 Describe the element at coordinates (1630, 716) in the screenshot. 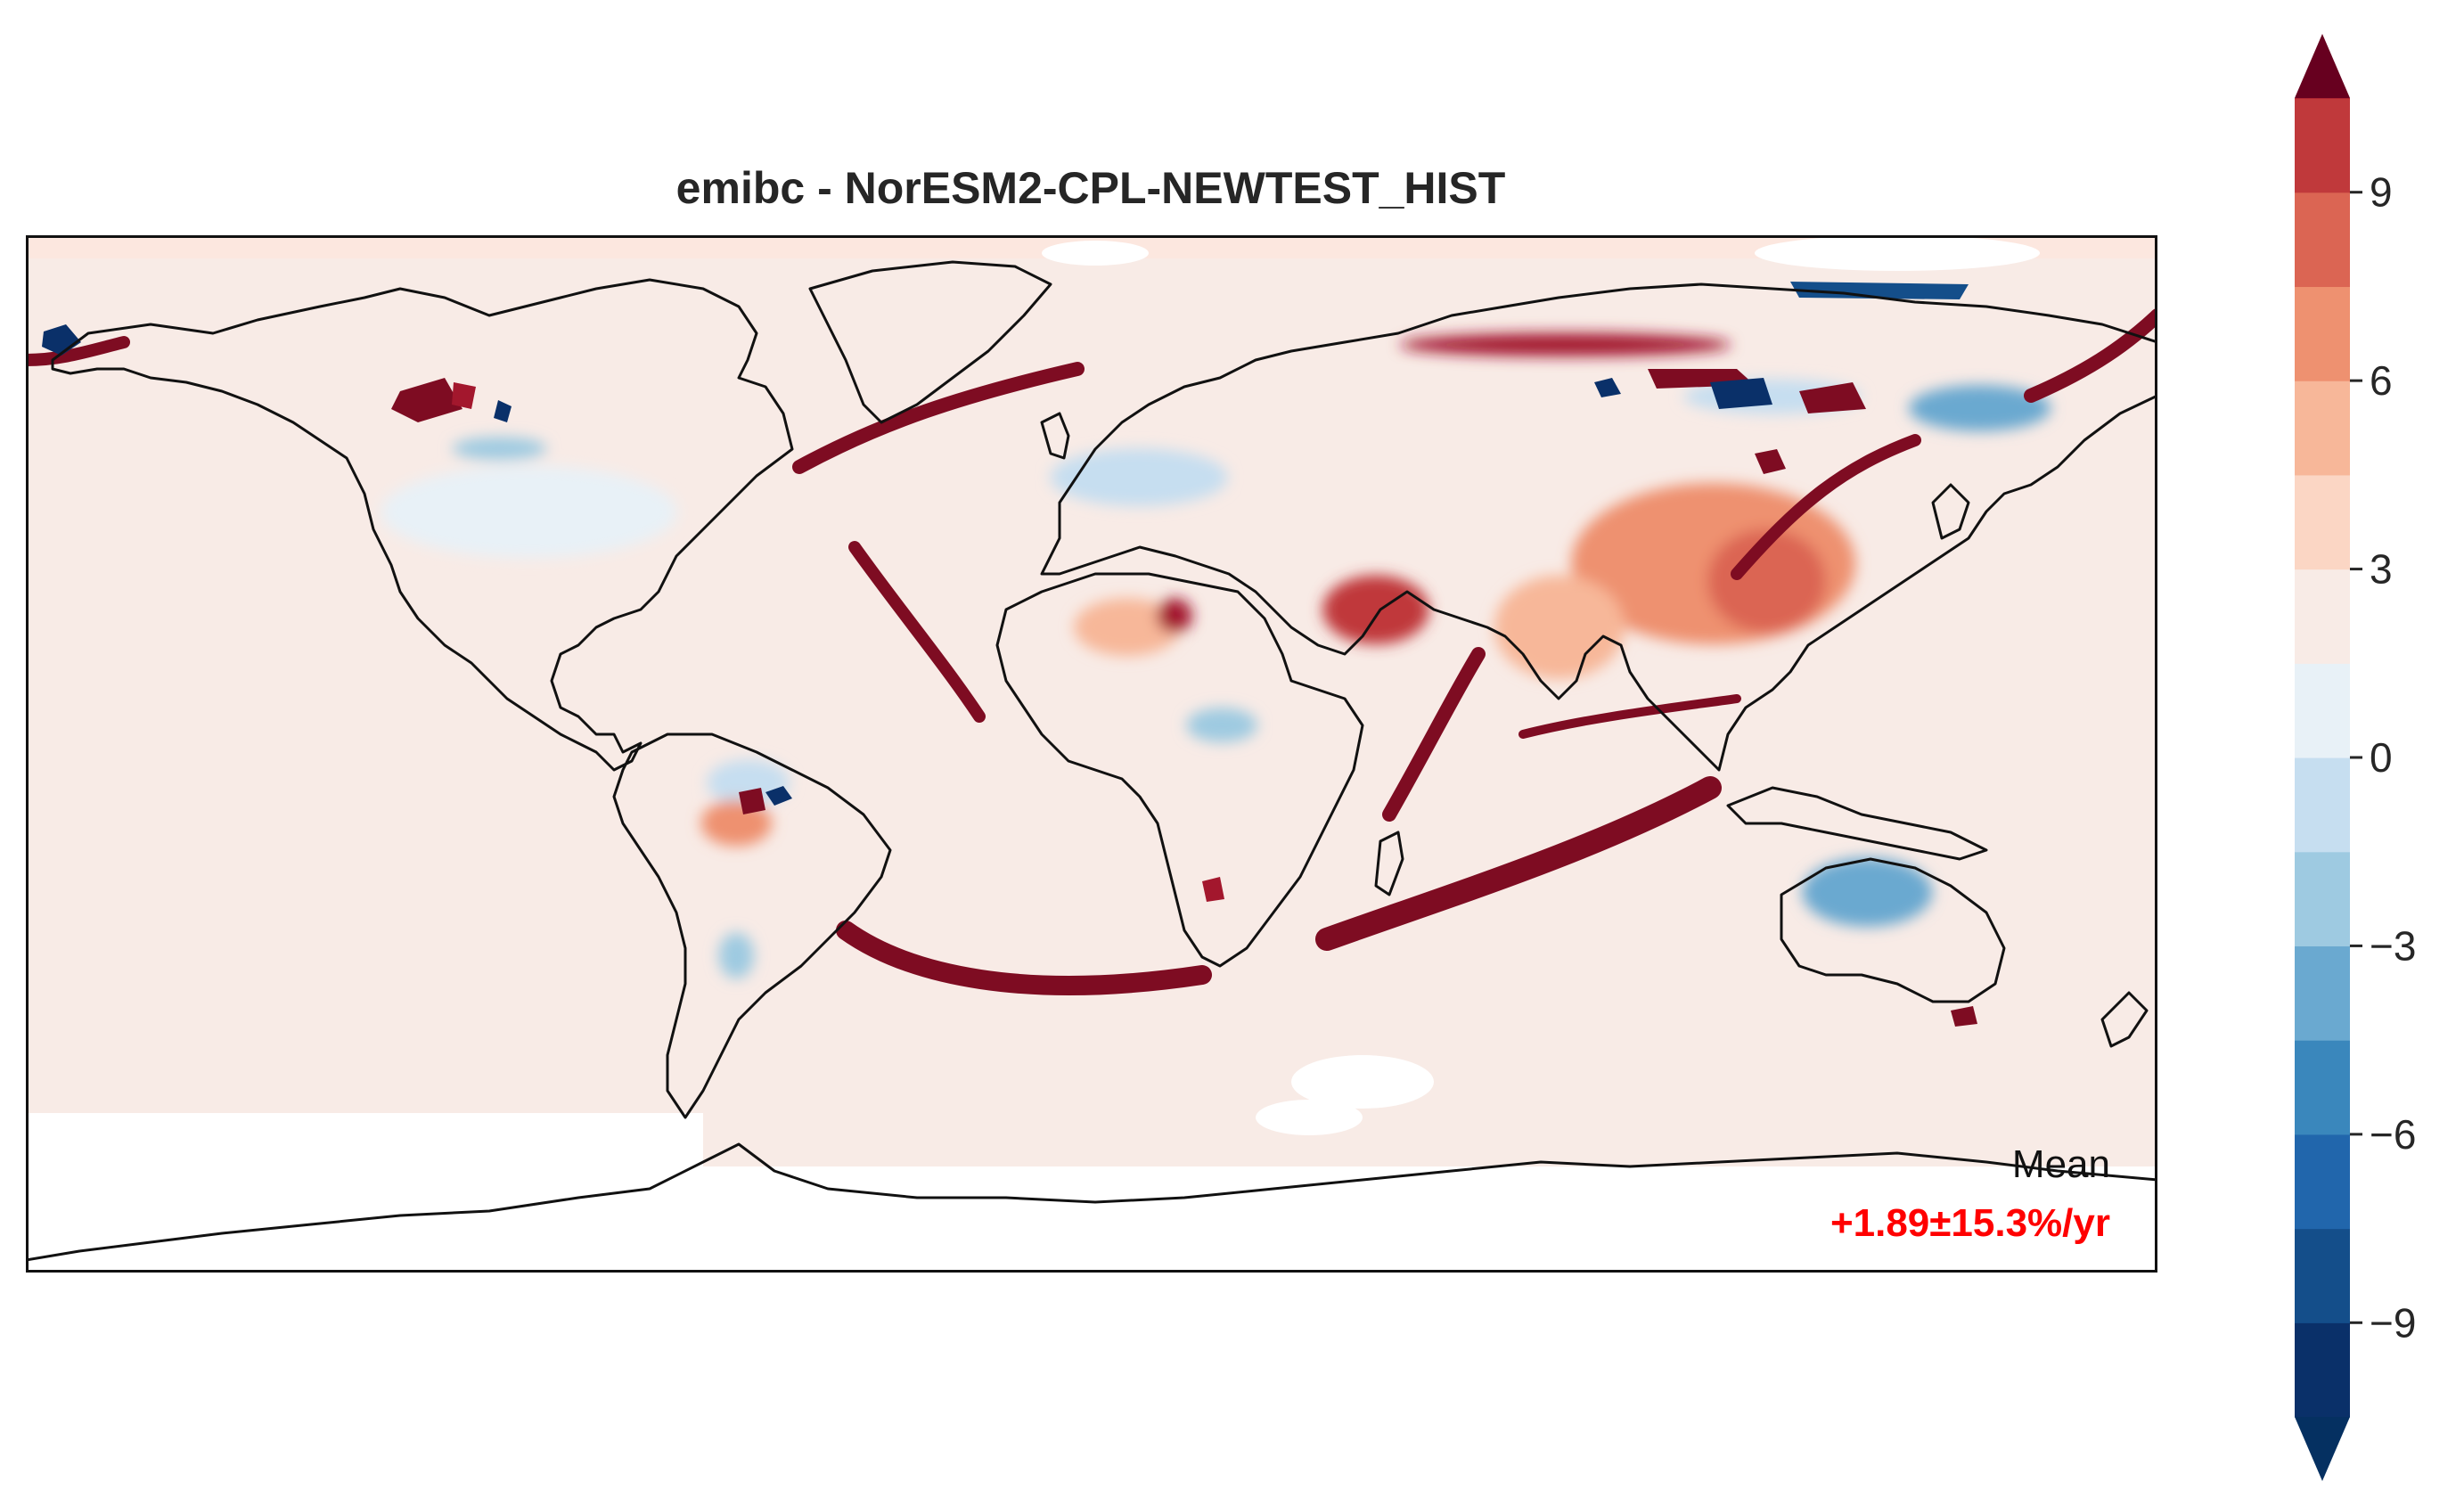

I see `lane-arabian-sea` at that location.